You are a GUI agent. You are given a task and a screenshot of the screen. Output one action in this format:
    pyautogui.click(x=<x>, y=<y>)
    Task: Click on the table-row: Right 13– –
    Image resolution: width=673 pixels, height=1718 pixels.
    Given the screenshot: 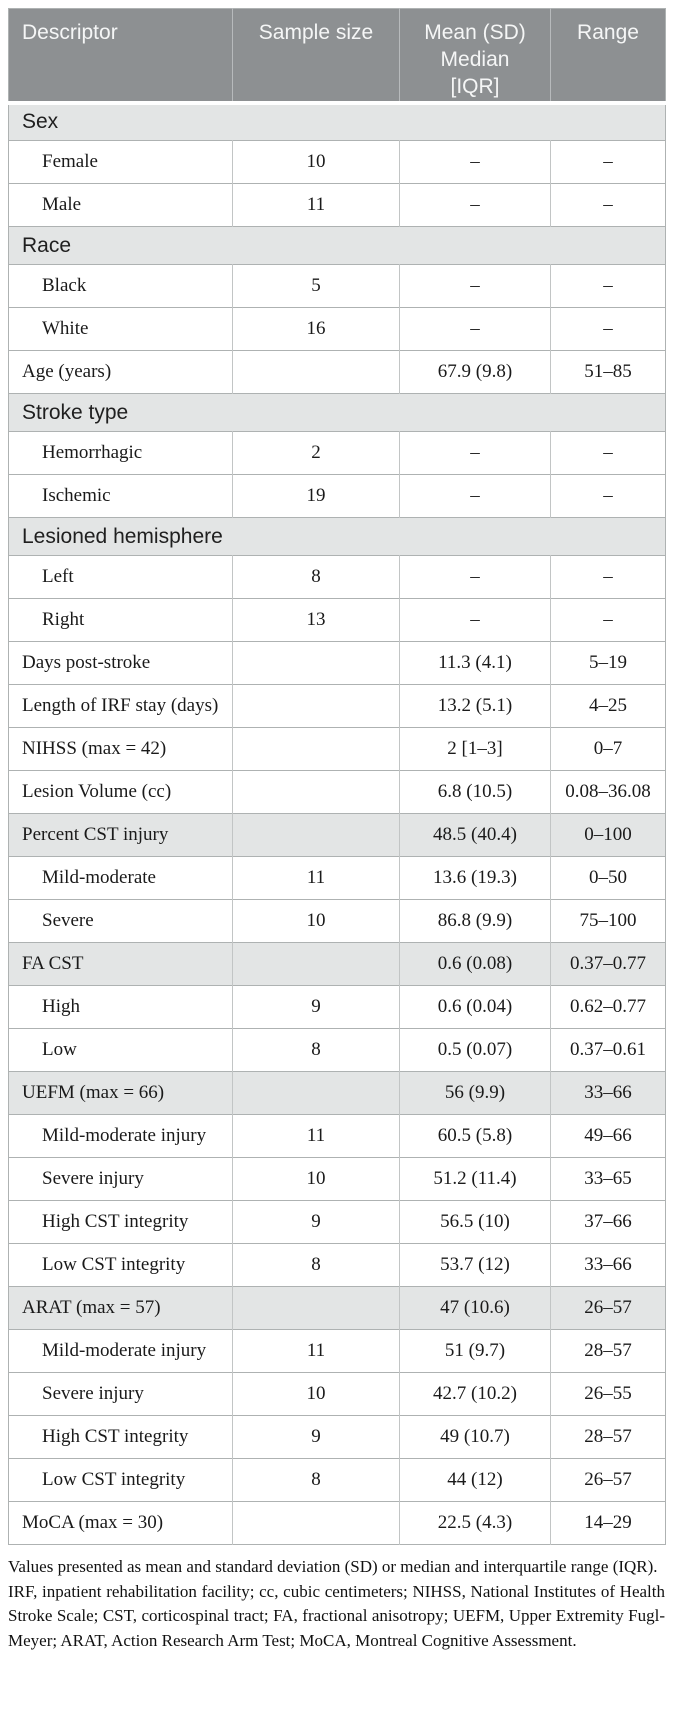 What is the action you would take?
    pyautogui.click(x=337, y=620)
    